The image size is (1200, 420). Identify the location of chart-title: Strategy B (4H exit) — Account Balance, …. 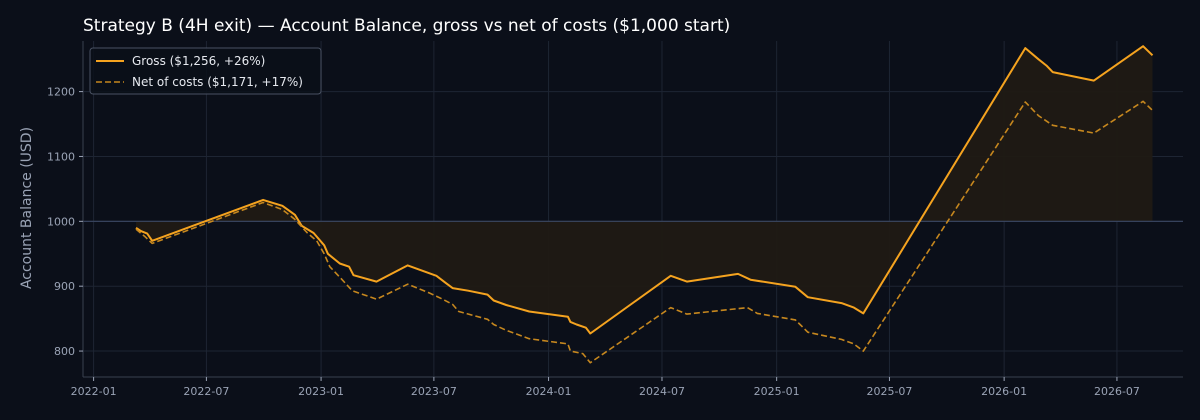
(406, 26).